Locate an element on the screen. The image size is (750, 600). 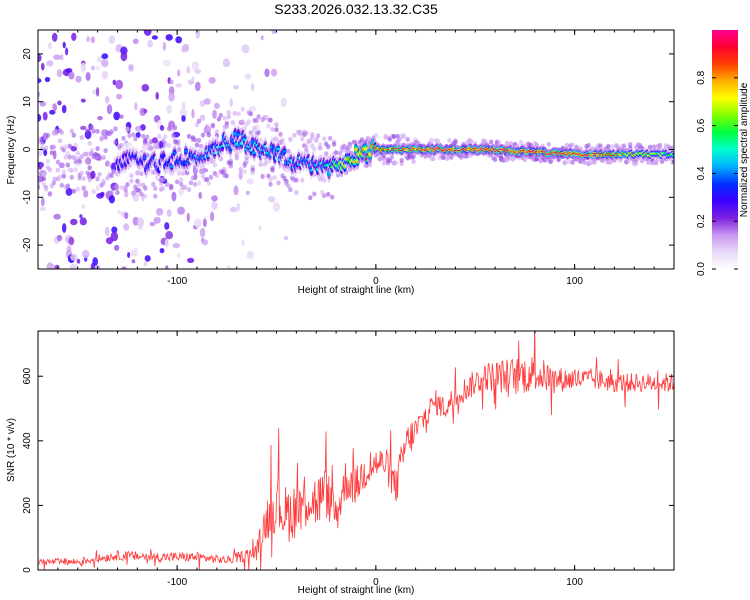
spectrogram-ytick-label: 20 is located at coordinates (27, 54).